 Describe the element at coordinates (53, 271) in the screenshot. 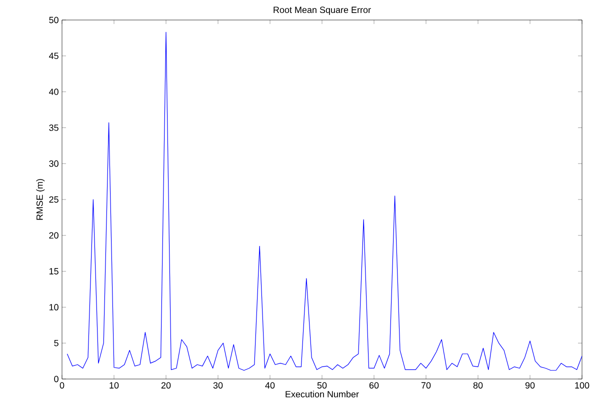

I see `y-tick-label: 15` at that location.